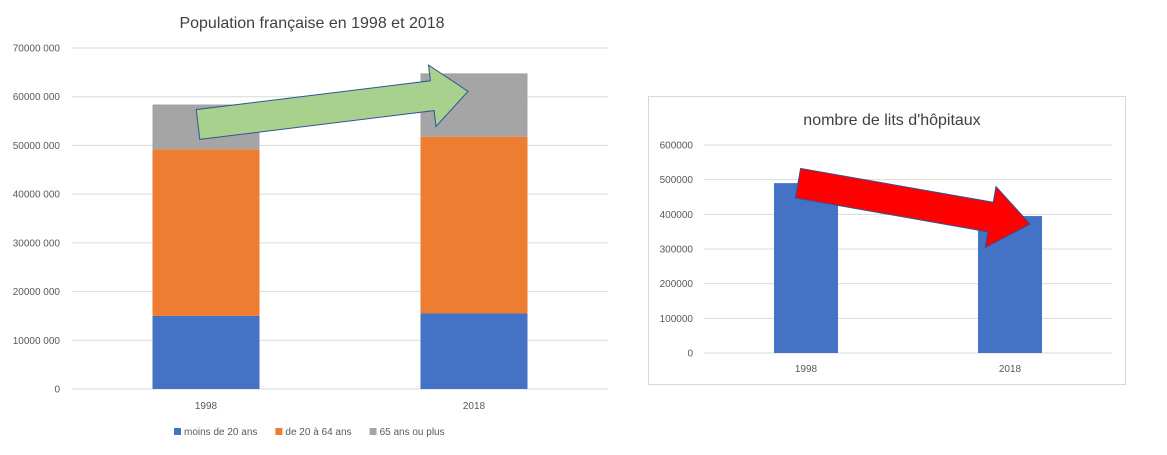 The height and width of the screenshot is (455, 1167). I want to click on y-tick-label: 70000 000, so click(37, 49).